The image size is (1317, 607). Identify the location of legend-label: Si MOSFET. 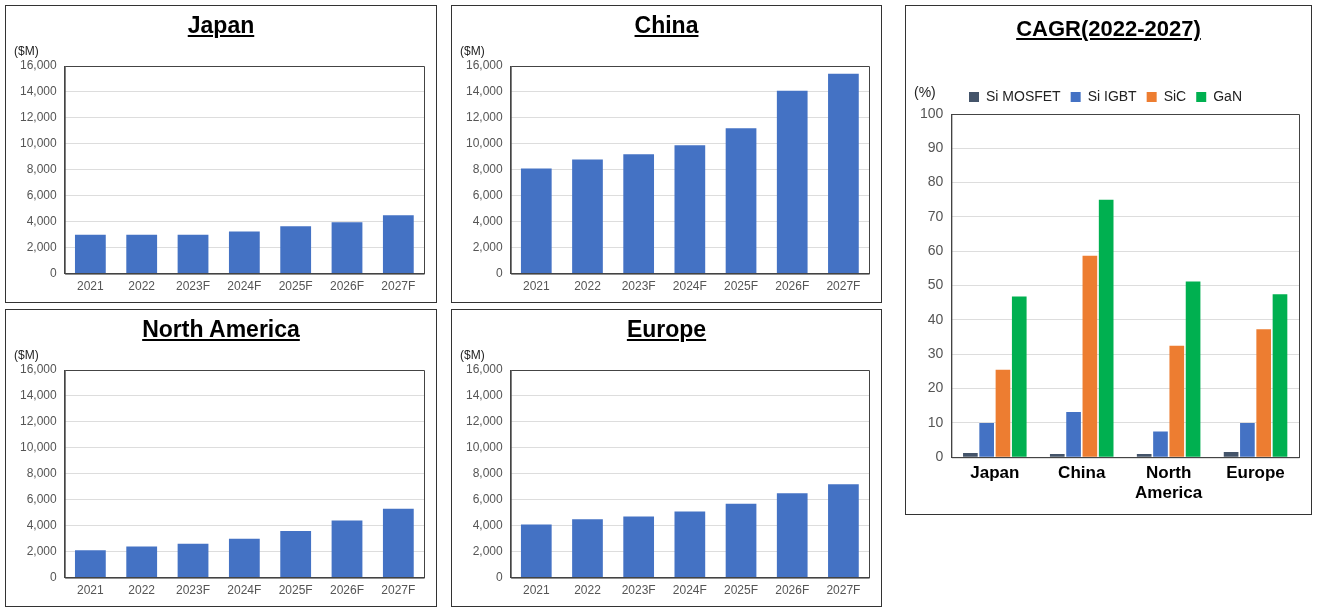
(1023, 95).